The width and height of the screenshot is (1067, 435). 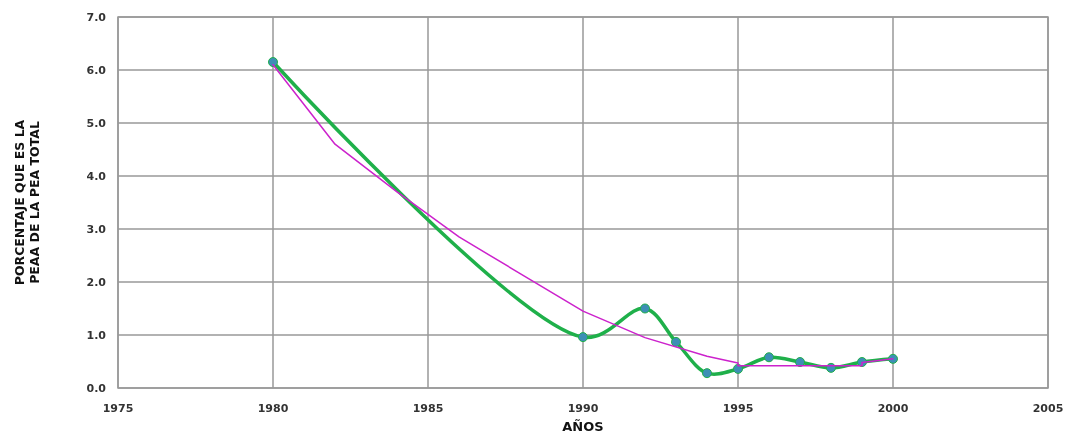 What do you see at coordinates (96, 335) in the screenshot?
I see `y-tick-label: 1.0` at bounding box center [96, 335].